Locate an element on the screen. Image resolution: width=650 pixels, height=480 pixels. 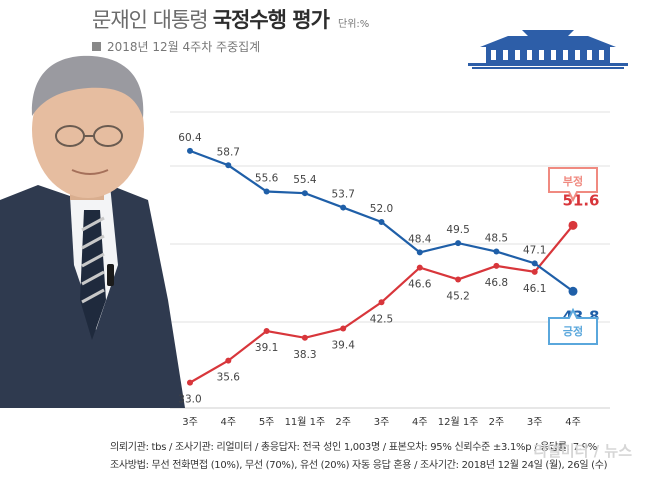
badge-positive-label: 긍정 is located at coordinates (573, 331).